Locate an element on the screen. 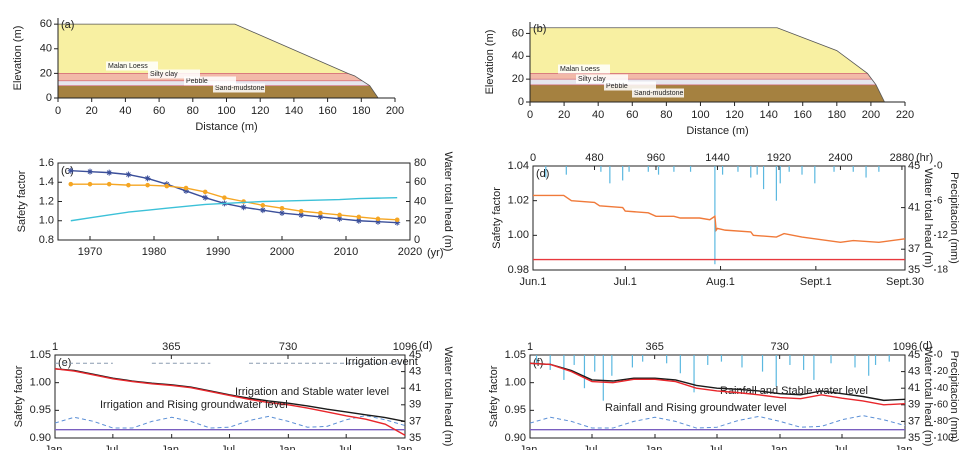 This screenshot has width=961, height=450. y2-tick-label: 40 is located at coordinates (420, 201).